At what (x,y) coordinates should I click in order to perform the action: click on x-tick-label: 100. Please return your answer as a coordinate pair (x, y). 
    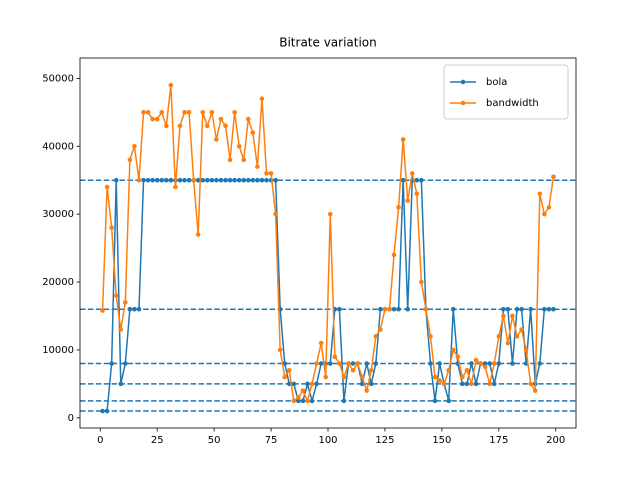
    Looking at the image, I should click on (327, 440).